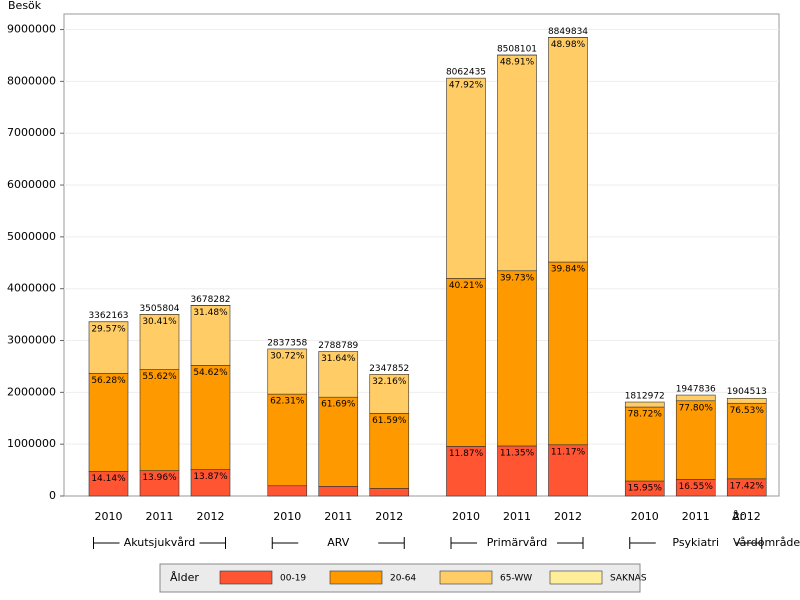 The width and height of the screenshot is (800, 600). Describe the element at coordinates (159, 478) in the screenshot. I see `share-label: 13.96%` at that location.